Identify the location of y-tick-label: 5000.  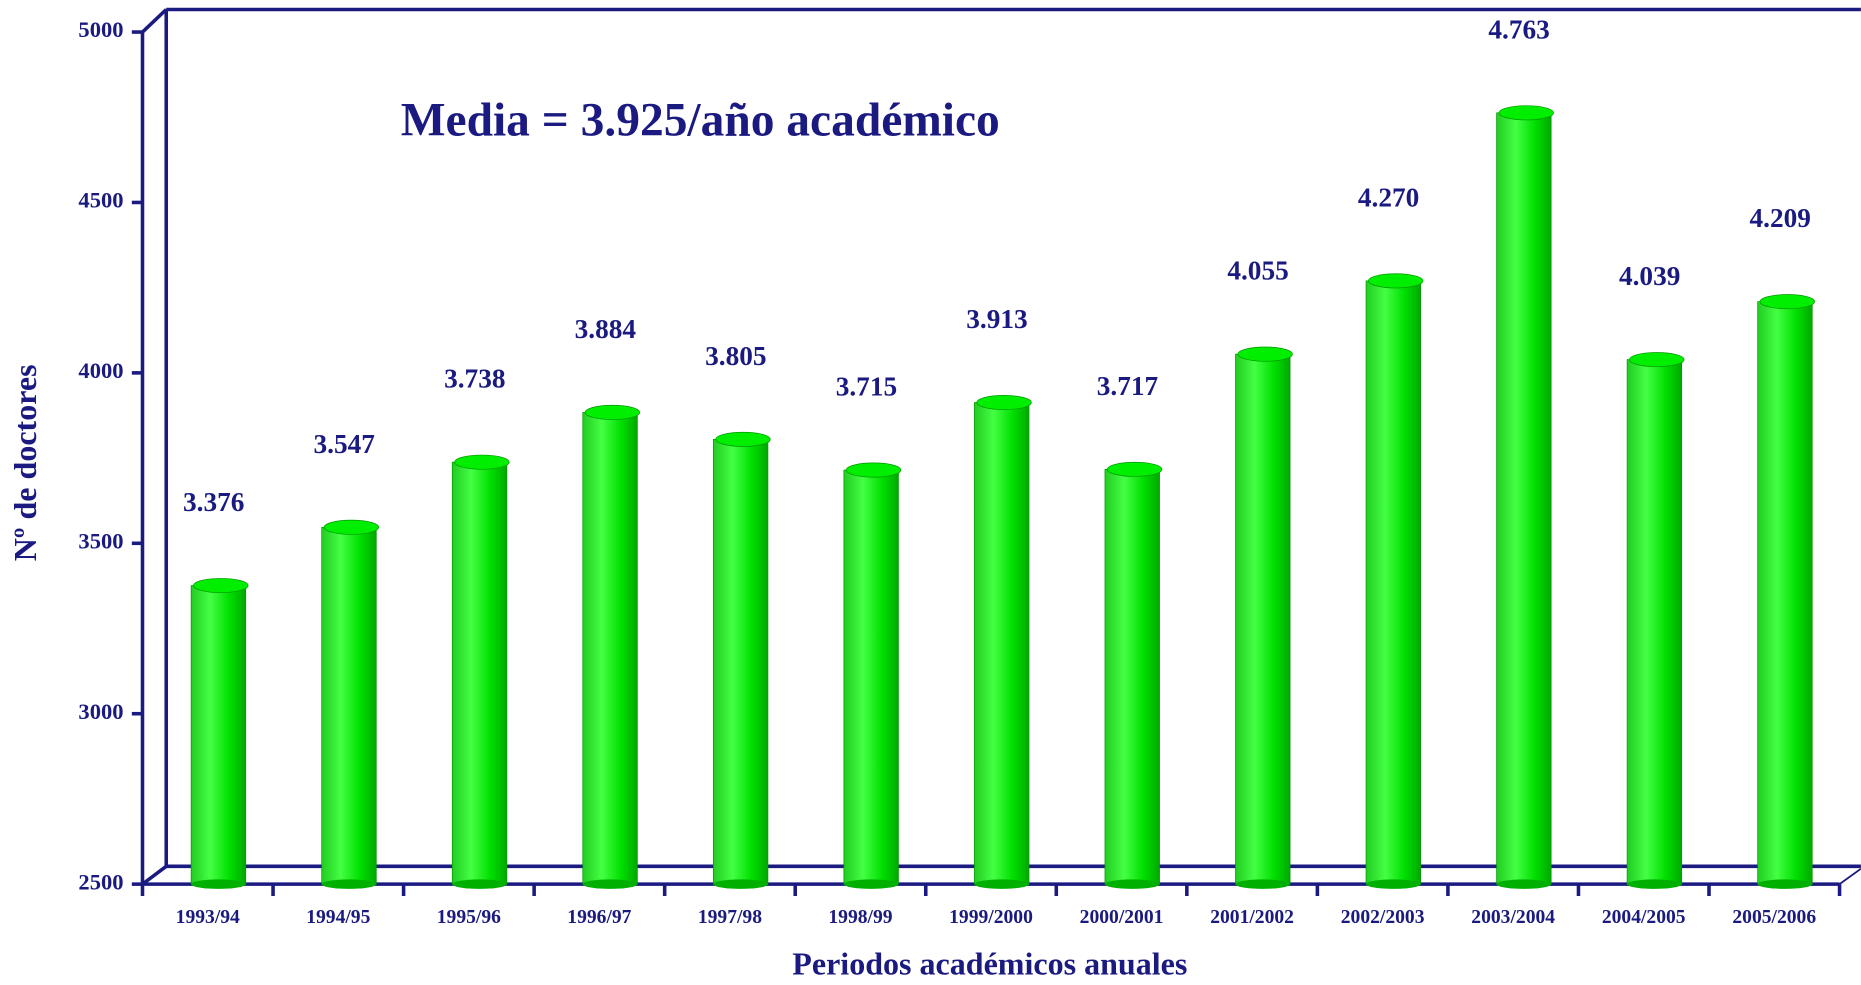
(100, 29).